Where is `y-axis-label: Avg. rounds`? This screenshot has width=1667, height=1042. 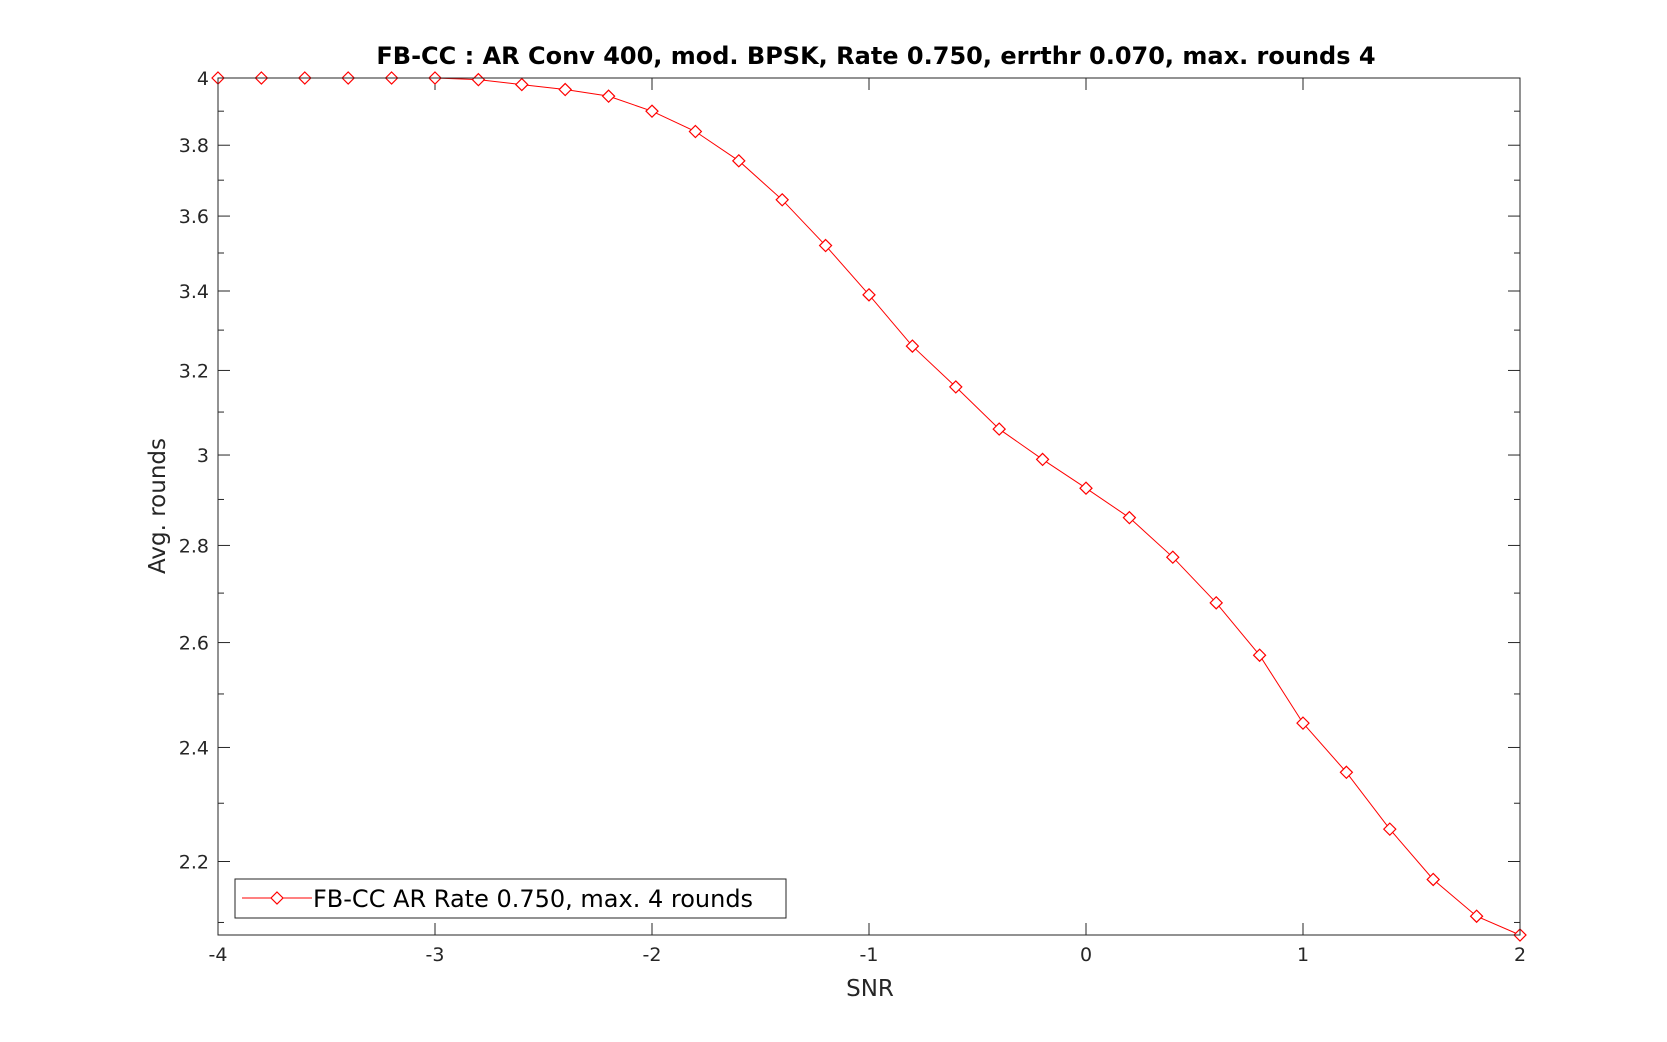
y-axis-label: Avg. rounds is located at coordinates (158, 506).